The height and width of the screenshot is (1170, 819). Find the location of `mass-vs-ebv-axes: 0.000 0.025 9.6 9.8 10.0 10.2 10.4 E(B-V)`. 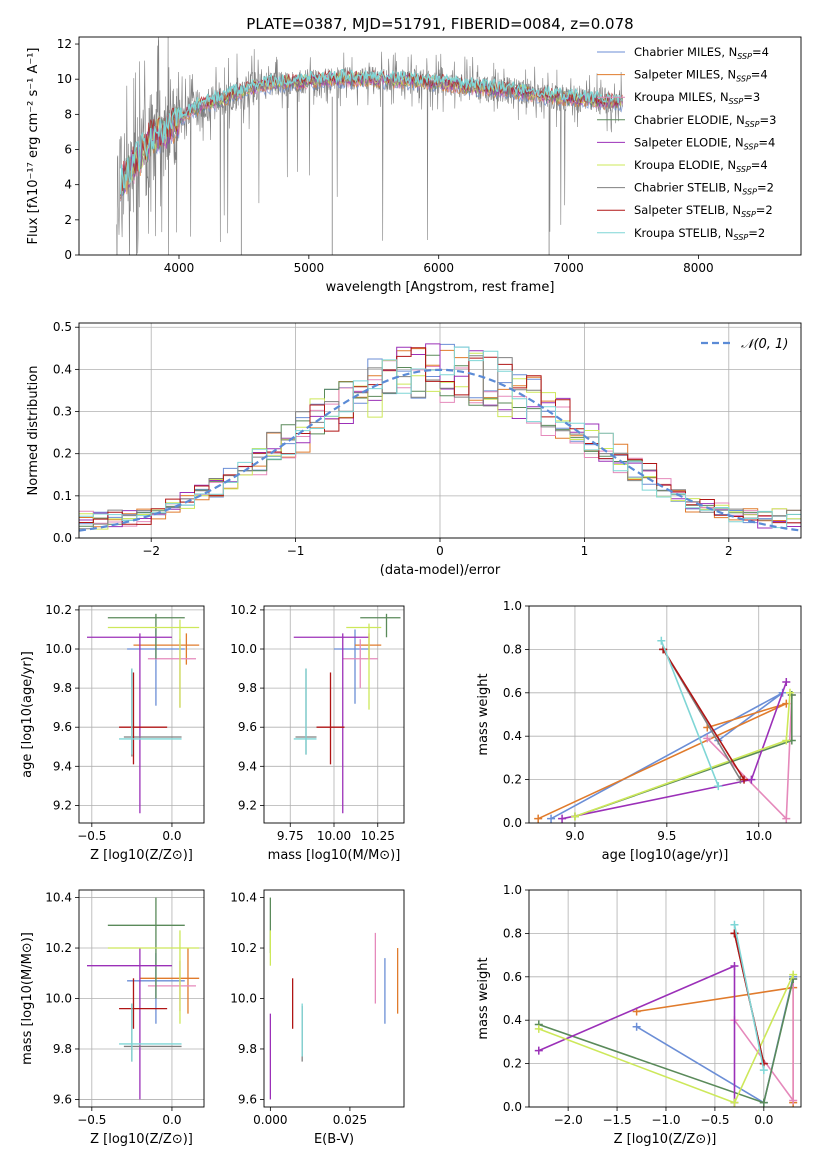

mass-vs-ebv-axes: 0.000 0.025 9.6 9.8 10.0 10.2 10.4 E(B-V) is located at coordinates (317, 1018).